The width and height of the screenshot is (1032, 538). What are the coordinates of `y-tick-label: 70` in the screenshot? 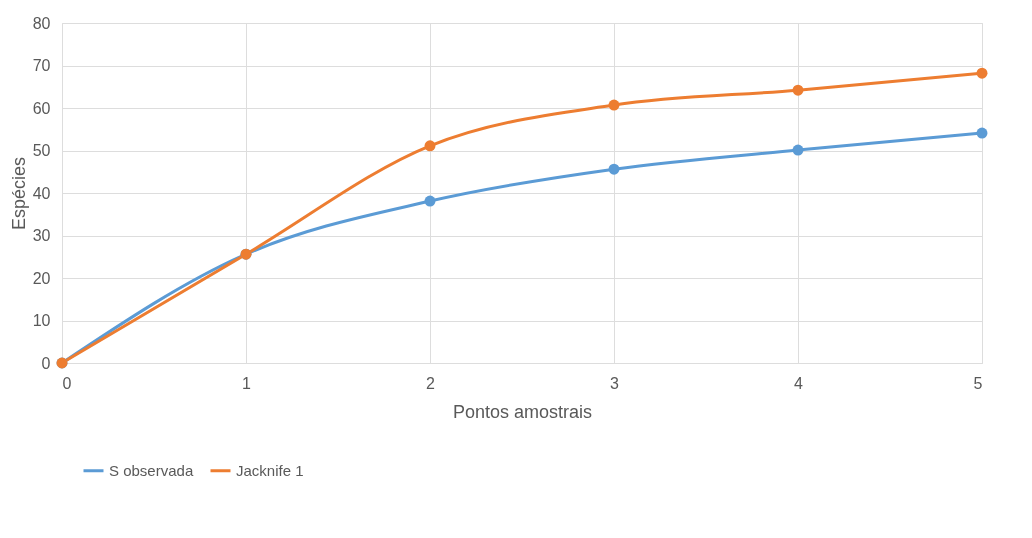 It's located at (41, 65).